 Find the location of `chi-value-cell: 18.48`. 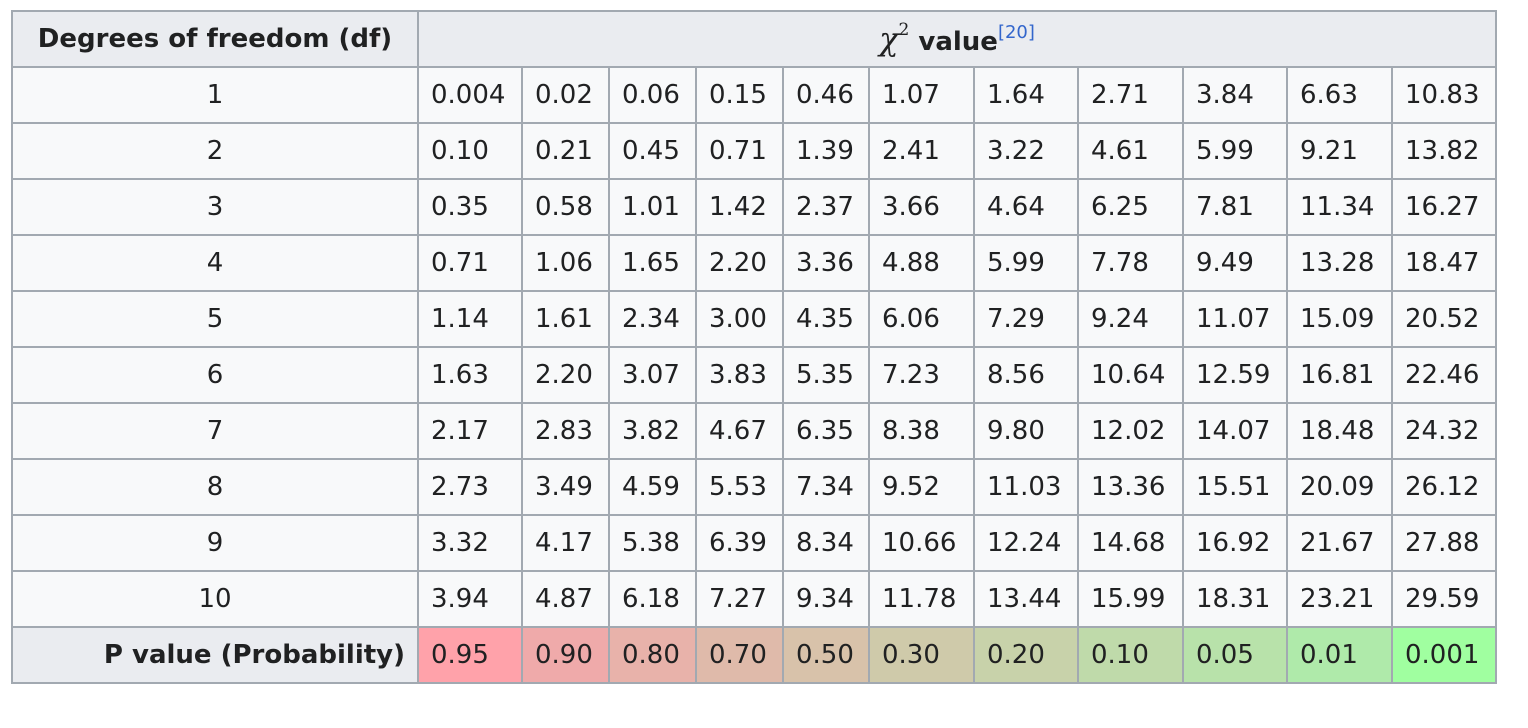

chi-value-cell: 18.48 is located at coordinates (1339, 431).